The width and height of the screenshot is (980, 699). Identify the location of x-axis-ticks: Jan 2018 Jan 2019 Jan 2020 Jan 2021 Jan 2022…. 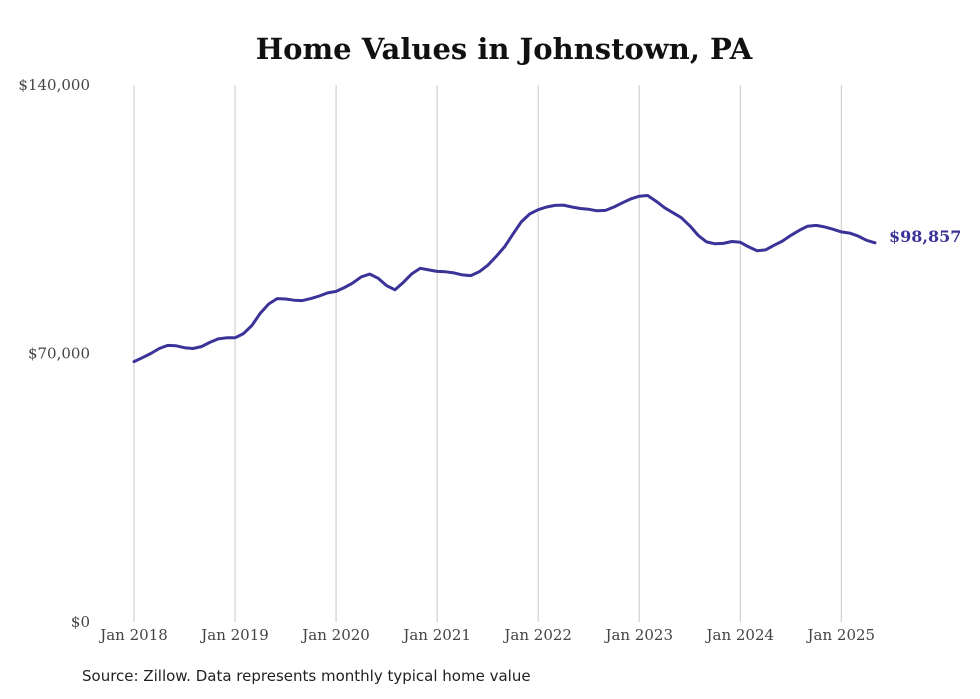
(486, 635).